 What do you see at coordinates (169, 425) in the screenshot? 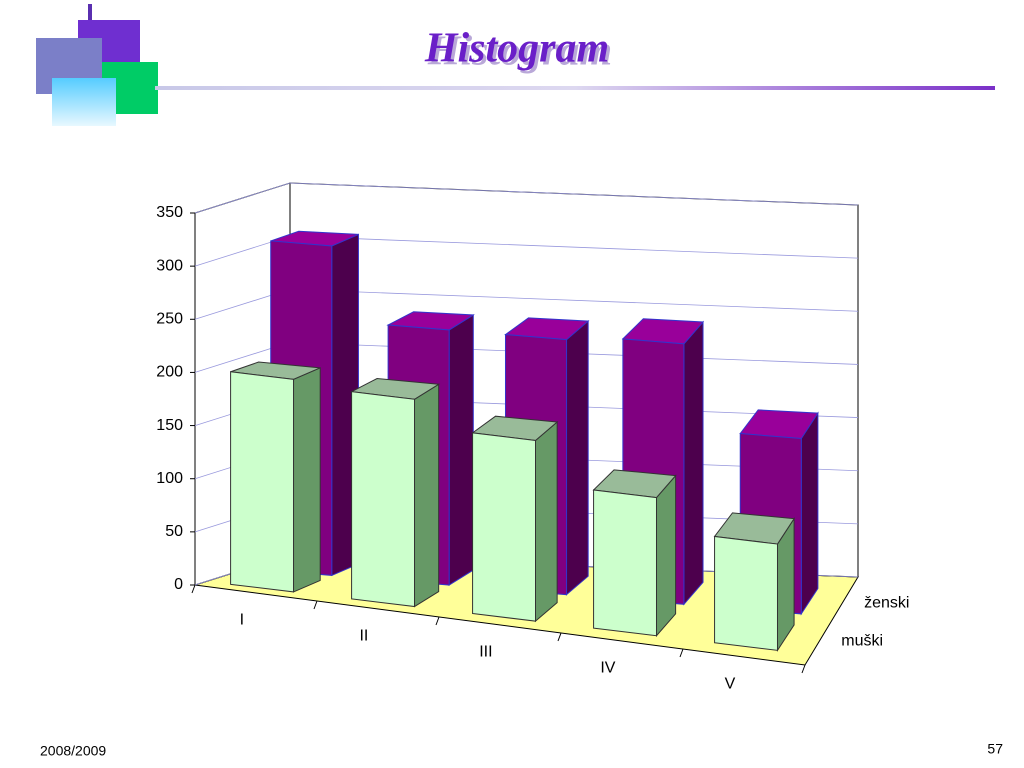
I see `y-tick-label: 150` at bounding box center [169, 425].